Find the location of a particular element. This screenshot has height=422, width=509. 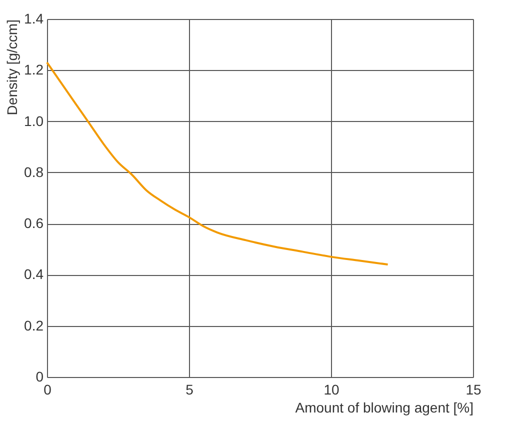

y-tick-label: 0.6 is located at coordinates (34, 223).